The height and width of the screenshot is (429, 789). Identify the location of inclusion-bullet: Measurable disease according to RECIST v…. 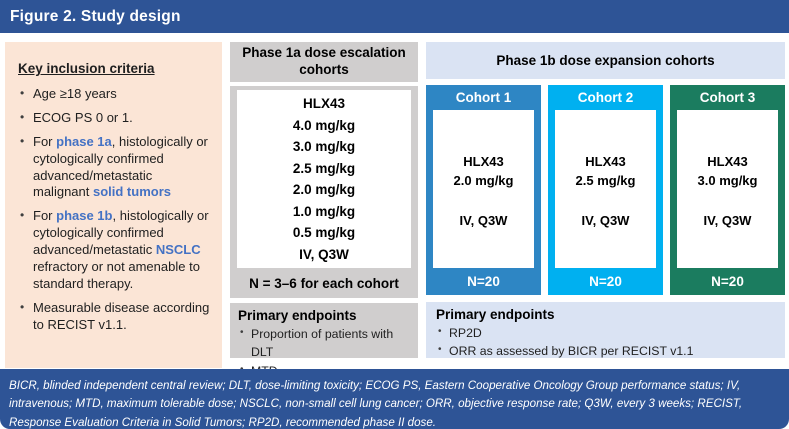
(114, 317).